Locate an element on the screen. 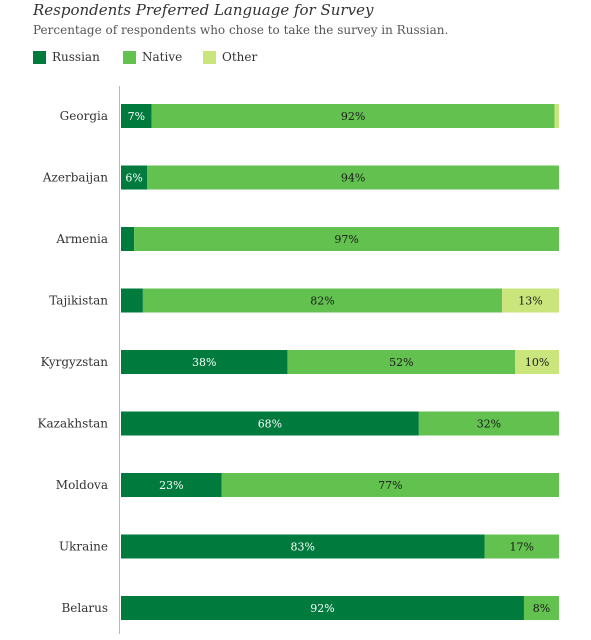 The image size is (591, 640). data-label-moldova-native: 77% is located at coordinates (390, 485).